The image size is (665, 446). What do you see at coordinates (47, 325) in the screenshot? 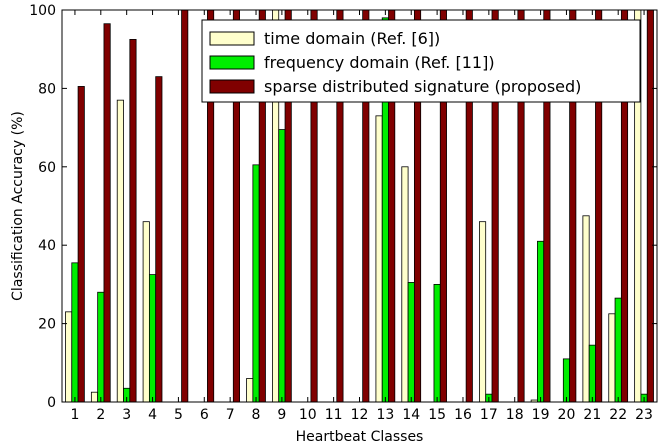
I see `y-tick-label: 20` at bounding box center [47, 325].